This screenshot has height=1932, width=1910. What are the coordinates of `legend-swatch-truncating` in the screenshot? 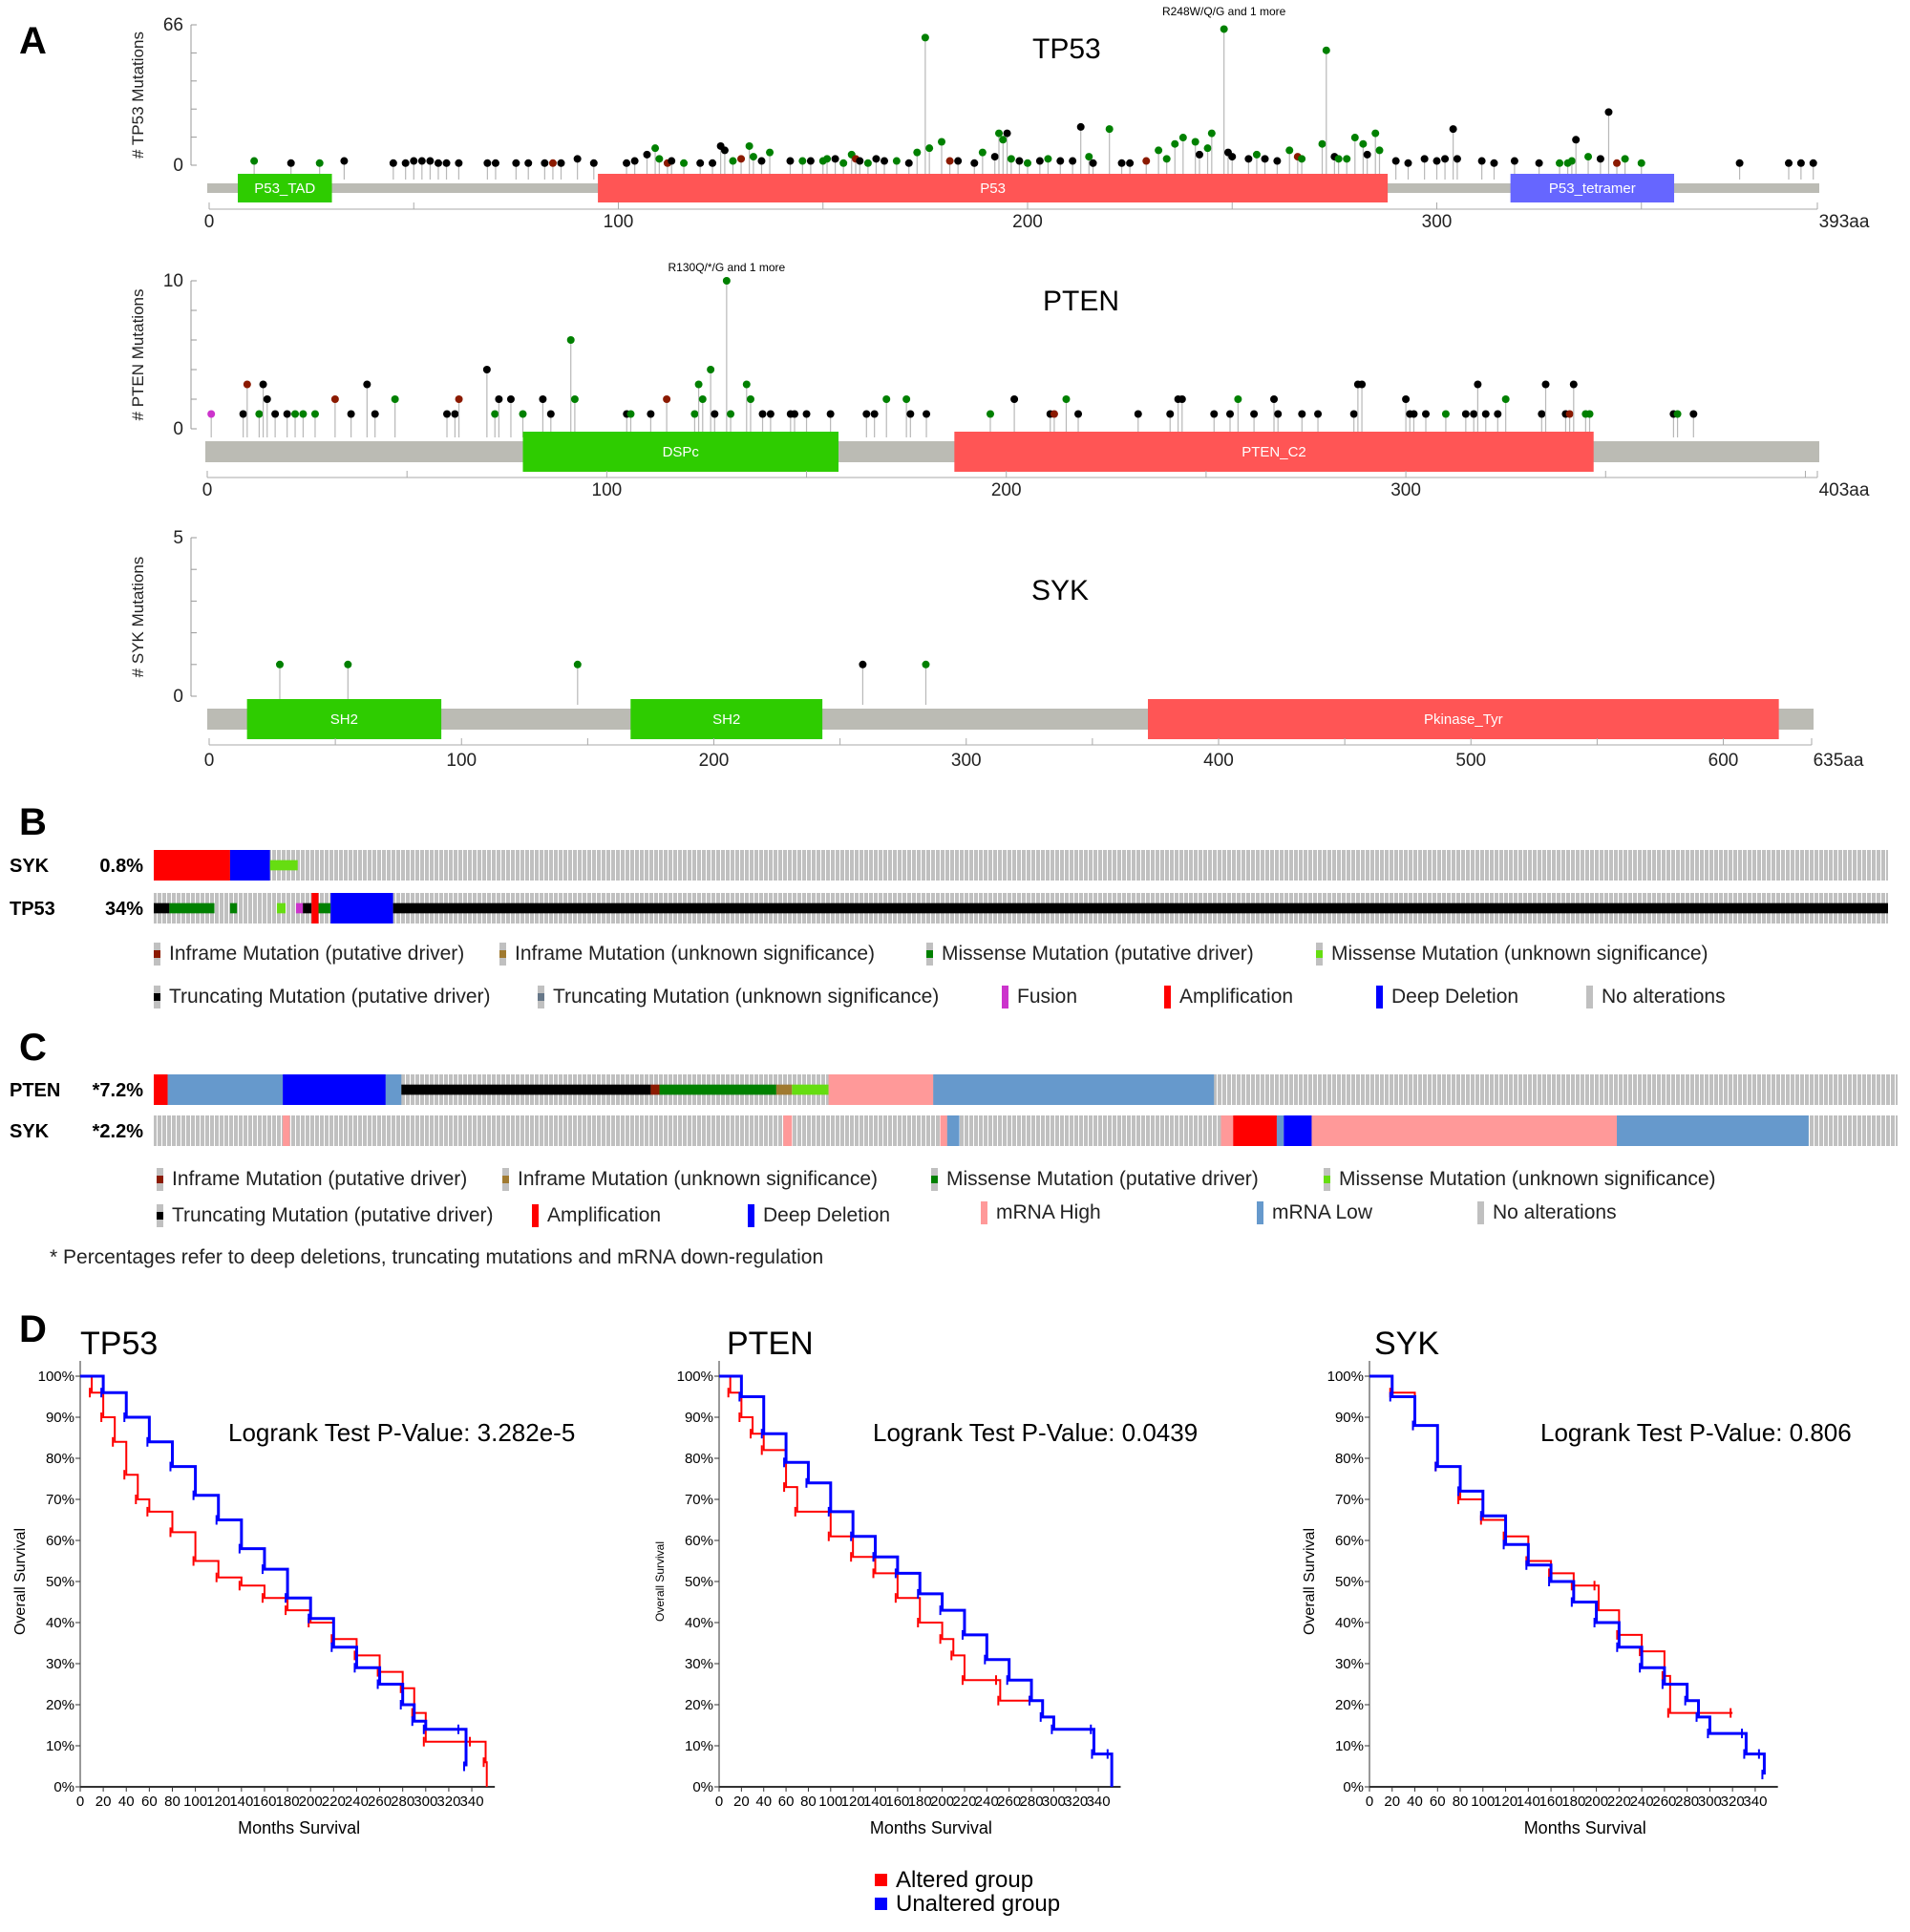 It's located at (160, 1216).